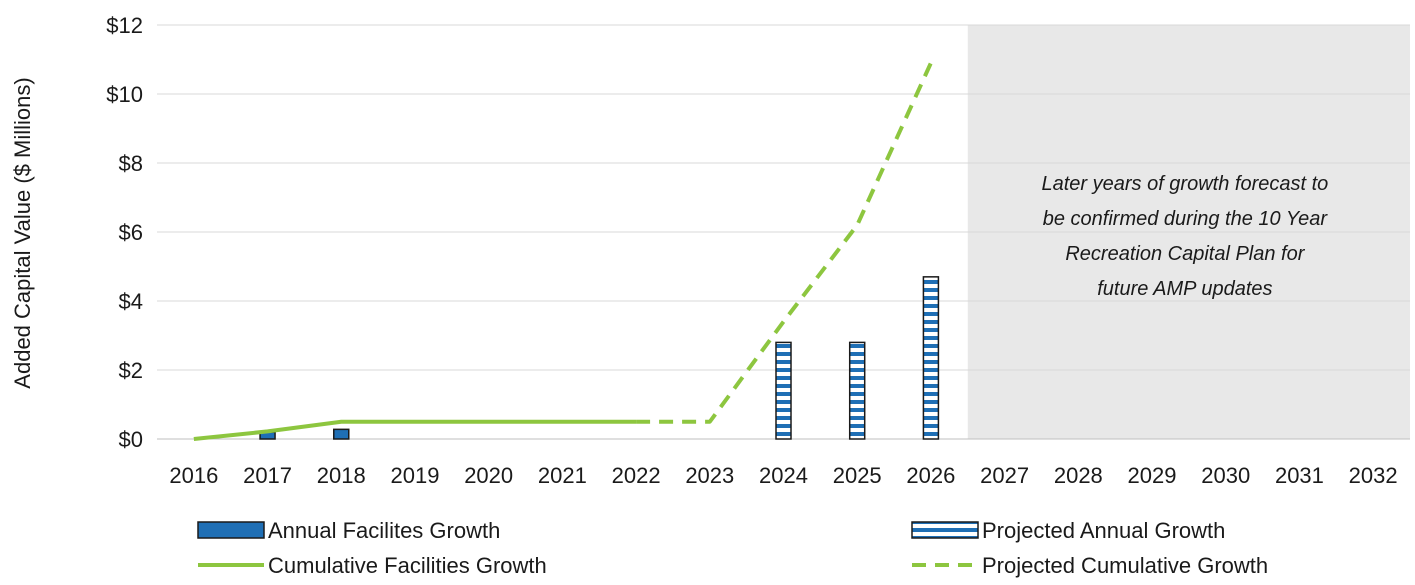 Image resolution: width=1415 pixels, height=585 pixels. What do you see at coordinates (131, 370) in the screenshot?
I see `y-tick-label: $2` at bounding box center [131, 370].